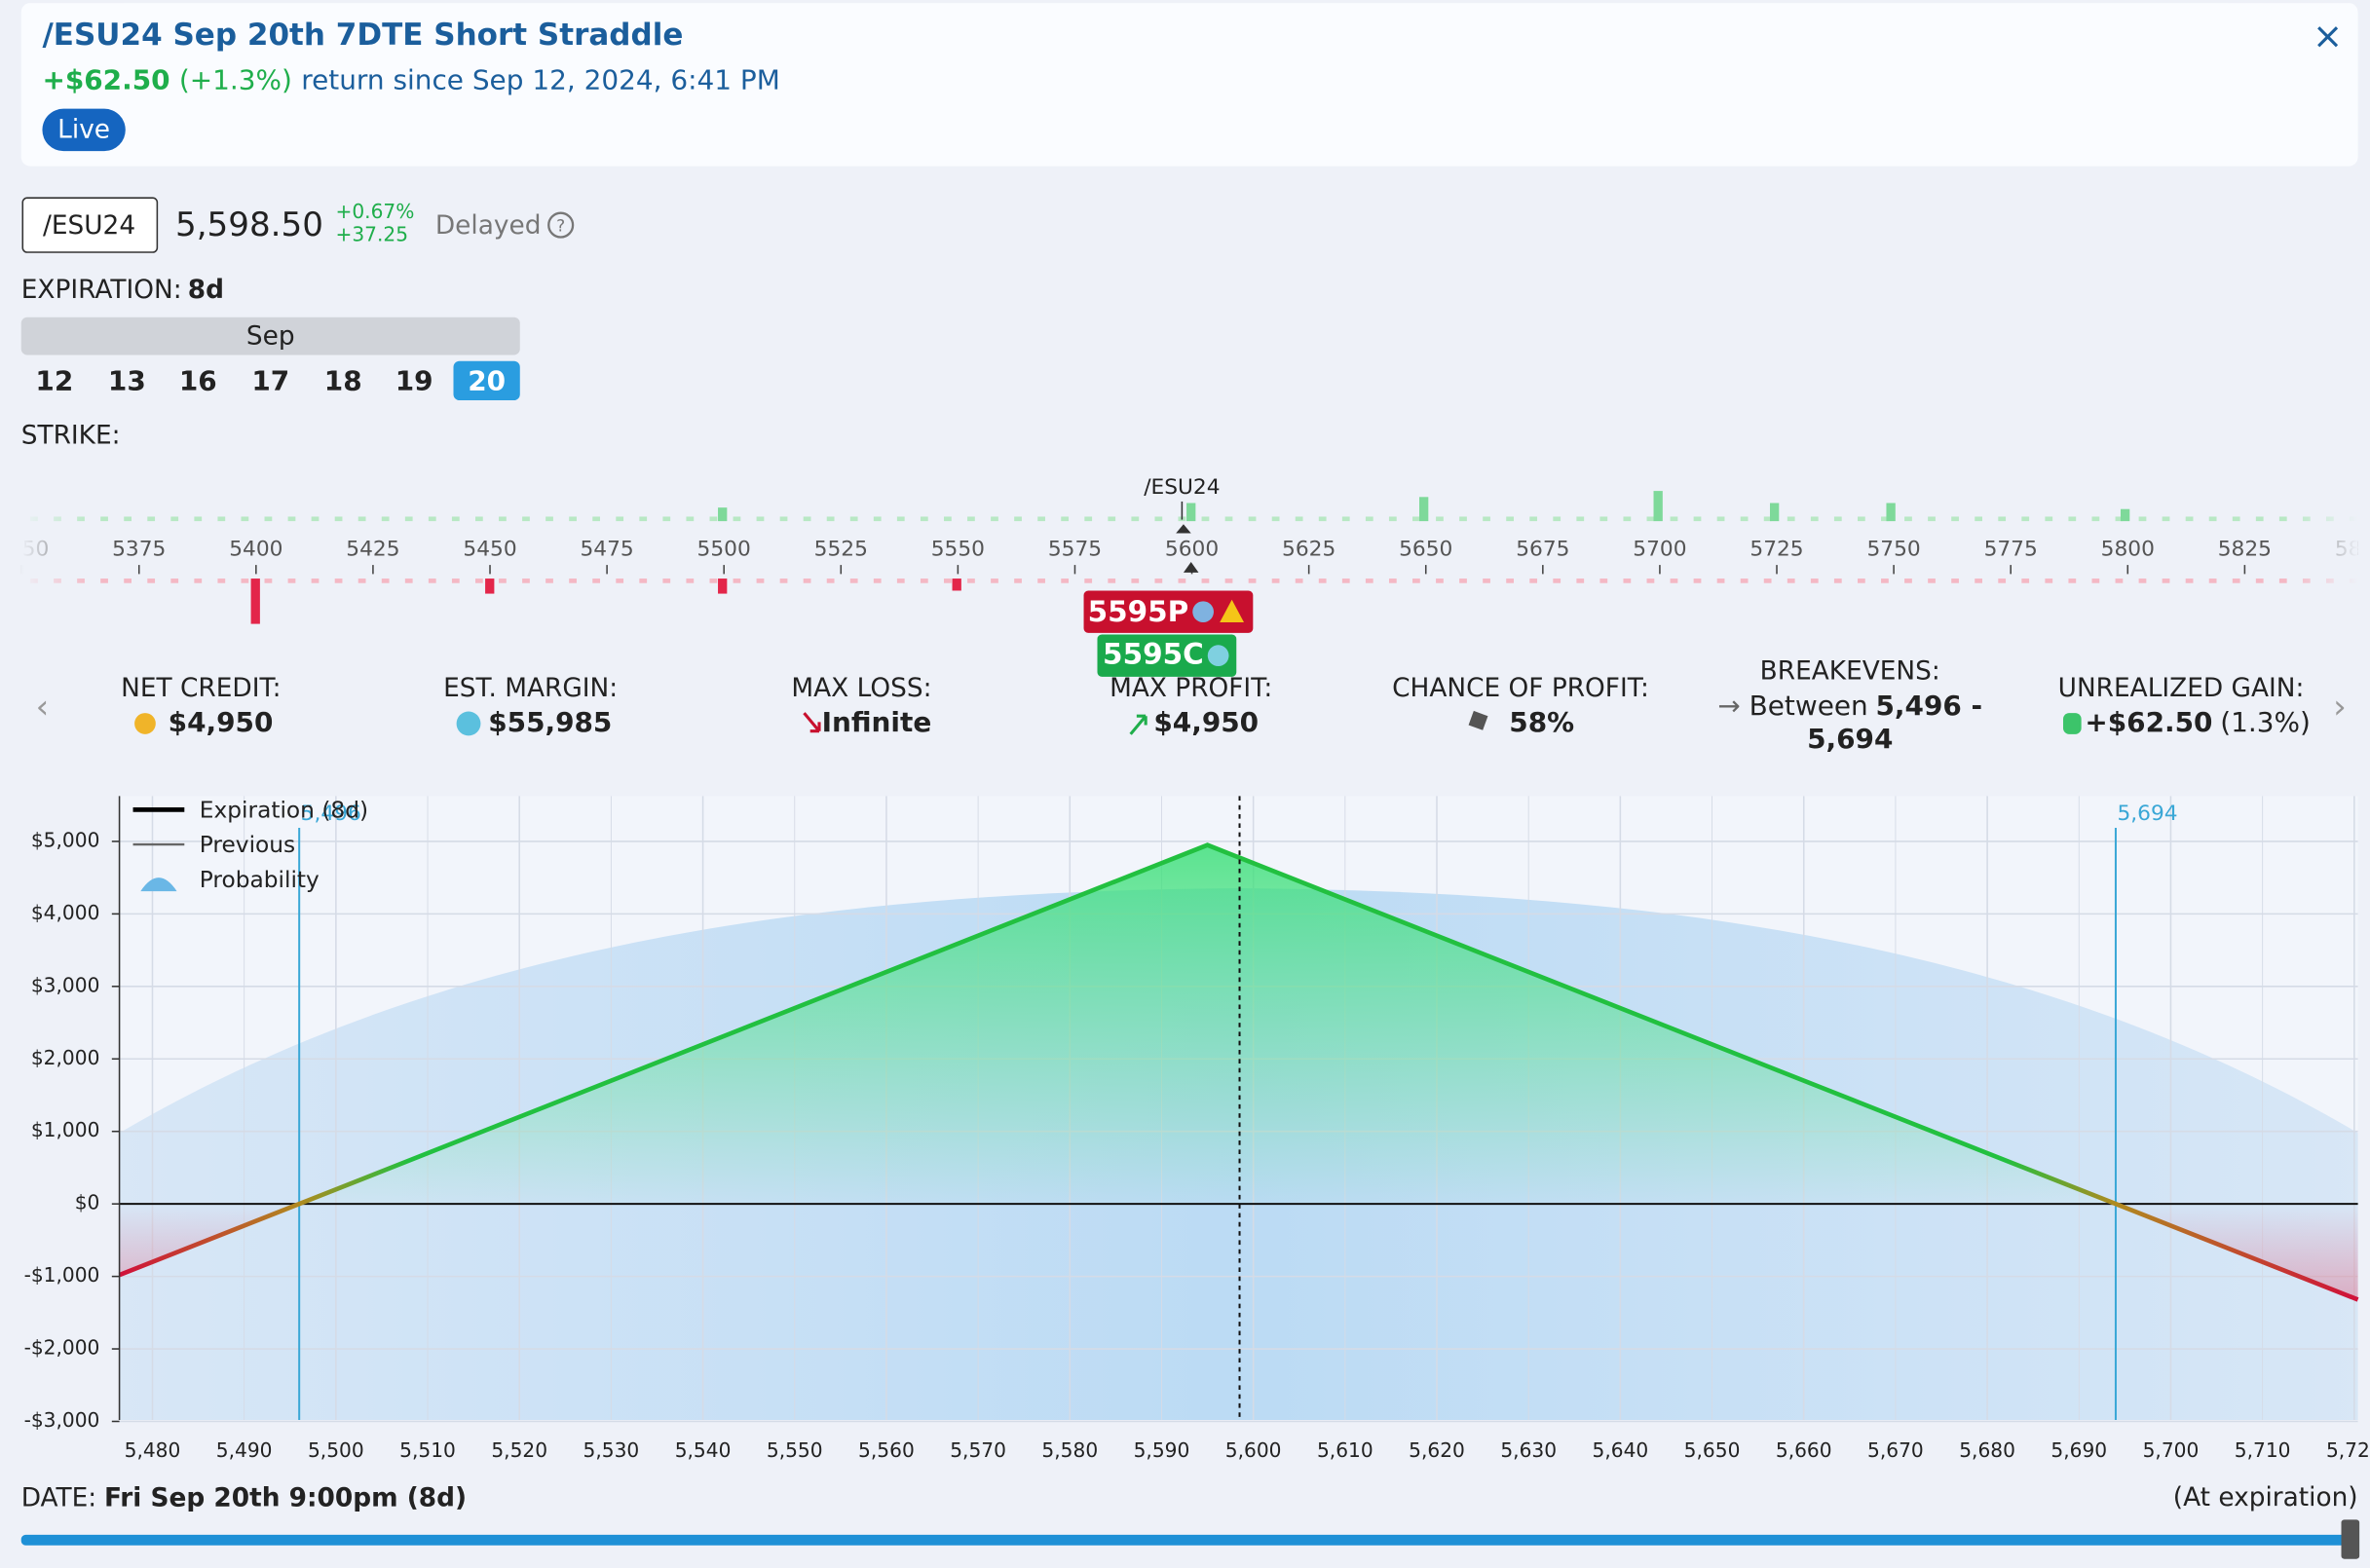  Describe the element at coordinates (1069, 1450) in the screenshot. I see `x-tick-label: 5,580` at that location.